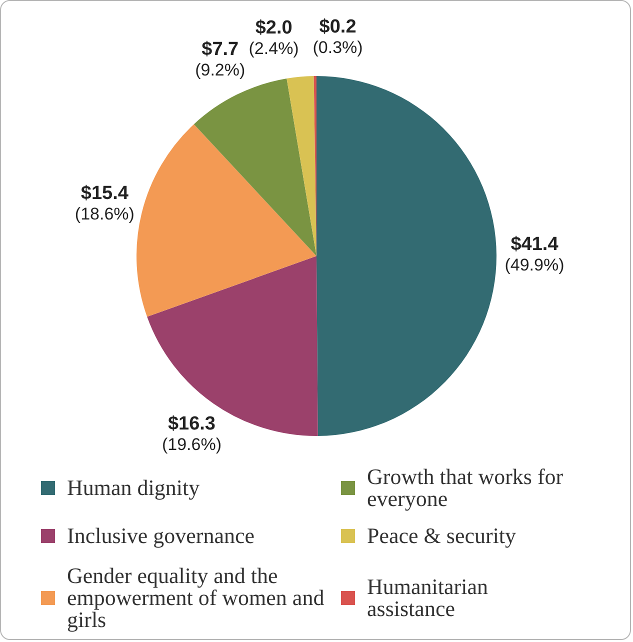 The width and height of the screenshot is (633, 642). I want to click on data-label: $0.2 (0.3%), so click(337, 37).